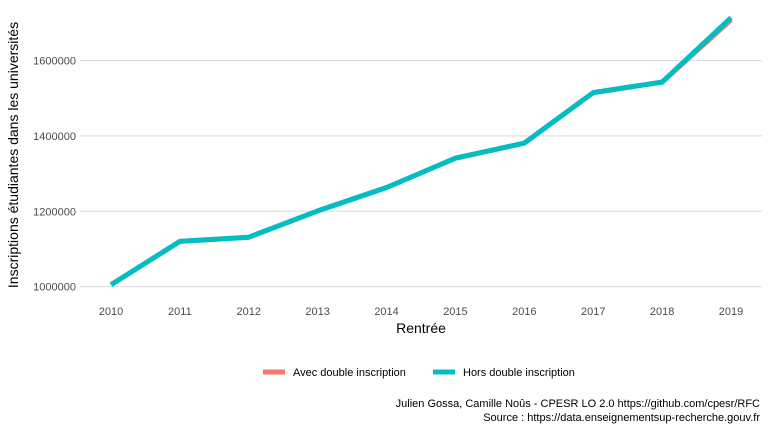 This screenshot has width=768, height=432. I want to click on y-axis-ticks: 1000000 1200000 1400000 1600000, so click(54, 175).